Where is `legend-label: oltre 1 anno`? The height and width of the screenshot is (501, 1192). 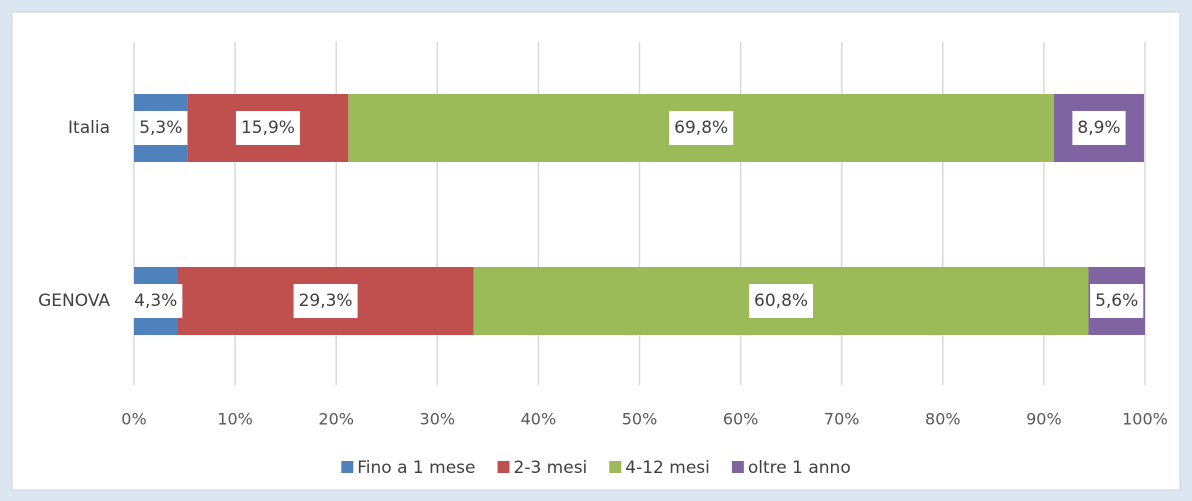
legend-label: oltre 1 anno is located at coordinates (799, 468).